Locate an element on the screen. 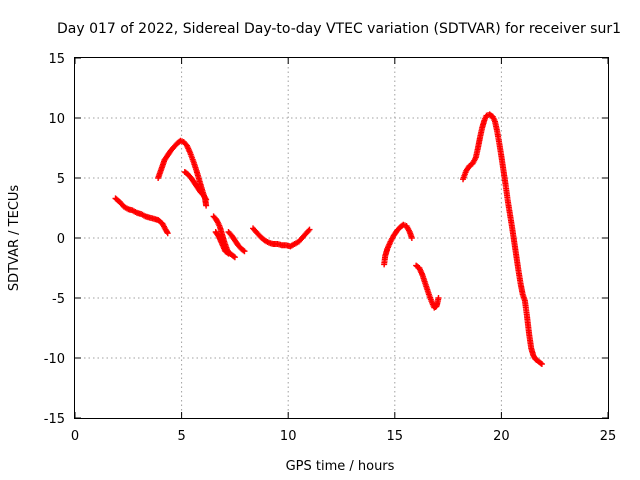 This screenshot has width=640, height=480. x-tick-label-1: 5 is located at coordinates (181, 436).